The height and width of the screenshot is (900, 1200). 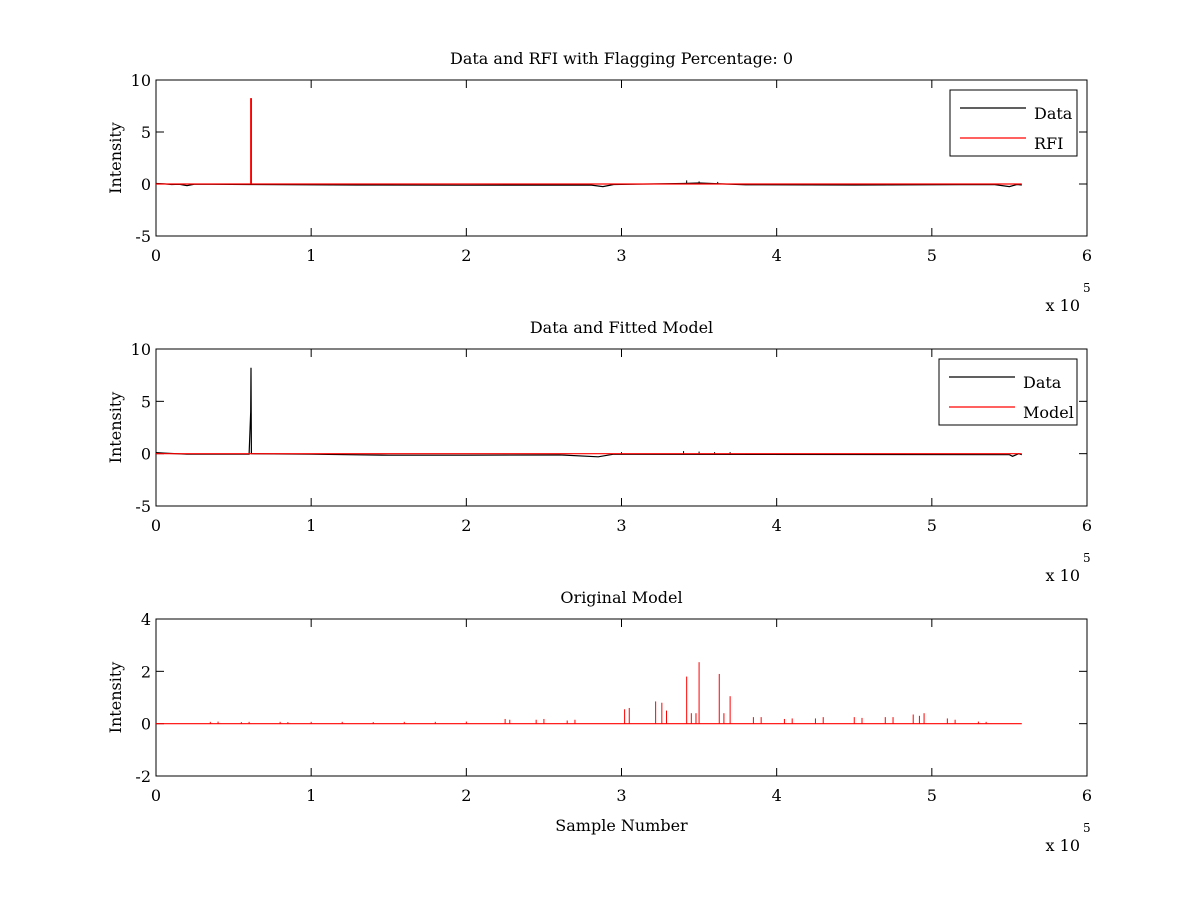 I want to click on chart-title: Data and Fitted Model, so click(x=621, y=327).